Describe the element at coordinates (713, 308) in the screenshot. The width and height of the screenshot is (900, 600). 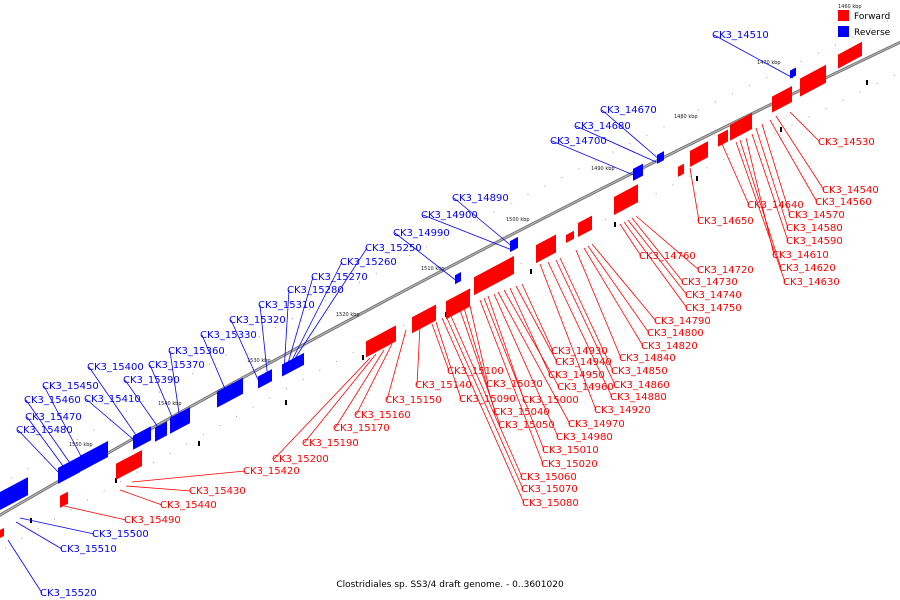
I see `gene-label: CK3_14750` at that location.